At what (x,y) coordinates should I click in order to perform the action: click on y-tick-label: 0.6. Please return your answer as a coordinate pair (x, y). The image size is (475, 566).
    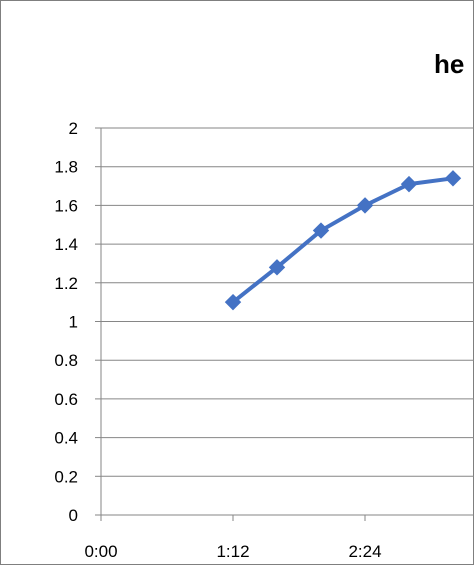
    Looking at the image, I should click on (66, 399).